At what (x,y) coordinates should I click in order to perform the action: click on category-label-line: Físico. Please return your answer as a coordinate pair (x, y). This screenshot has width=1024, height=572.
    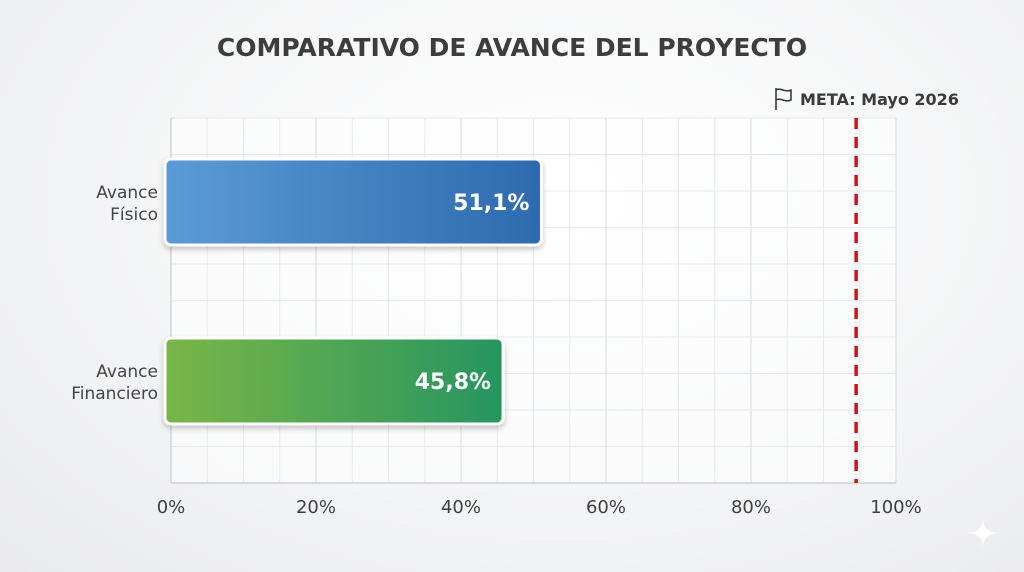
    Looking at the image, I should click on (134, 215).